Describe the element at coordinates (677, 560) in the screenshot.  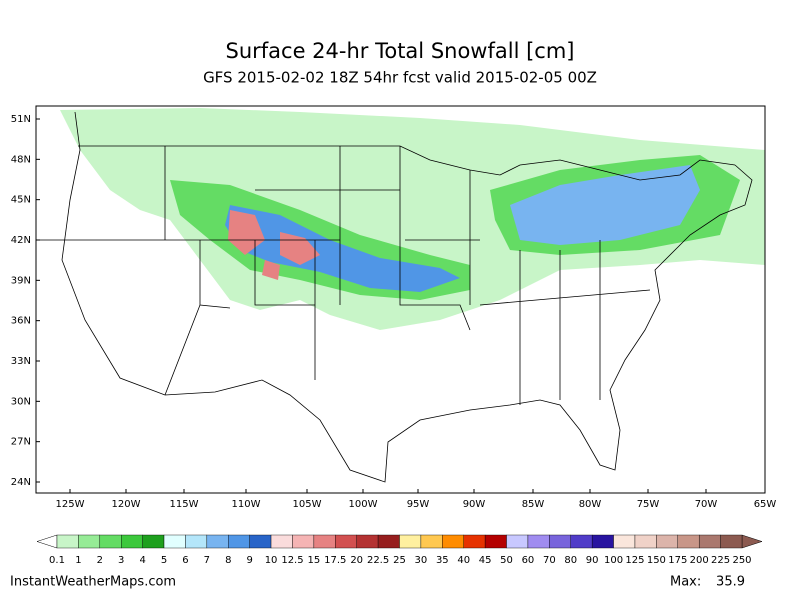
I see `colorbar-label: 175` at that location.